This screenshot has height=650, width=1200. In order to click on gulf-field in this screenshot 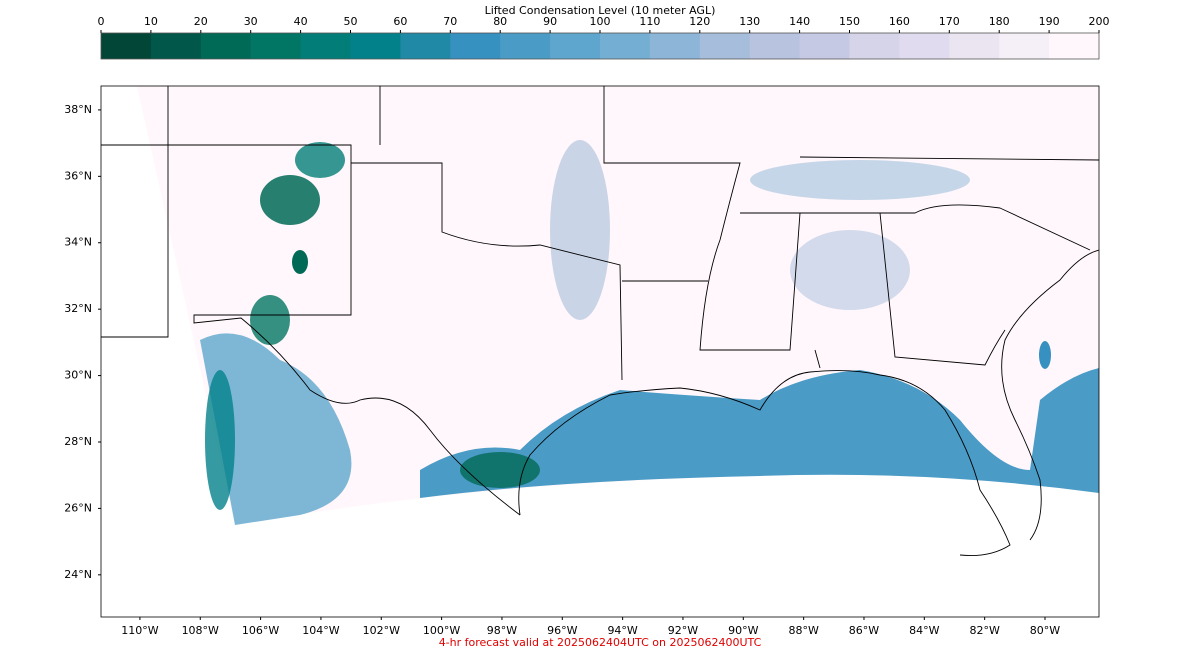, I will do `click(759, 433)`.